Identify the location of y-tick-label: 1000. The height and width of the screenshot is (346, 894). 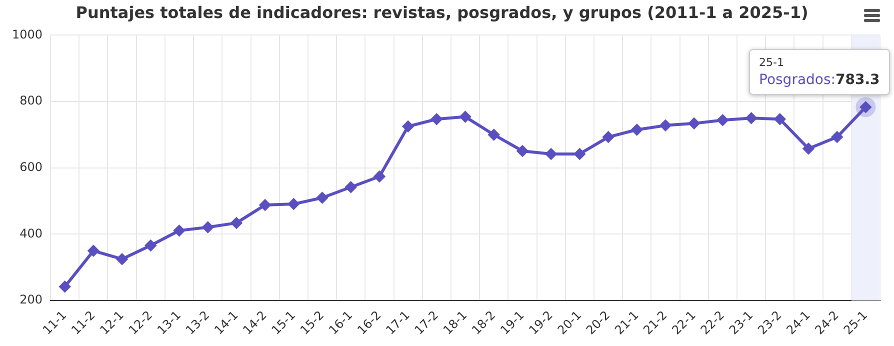
(27, 34).